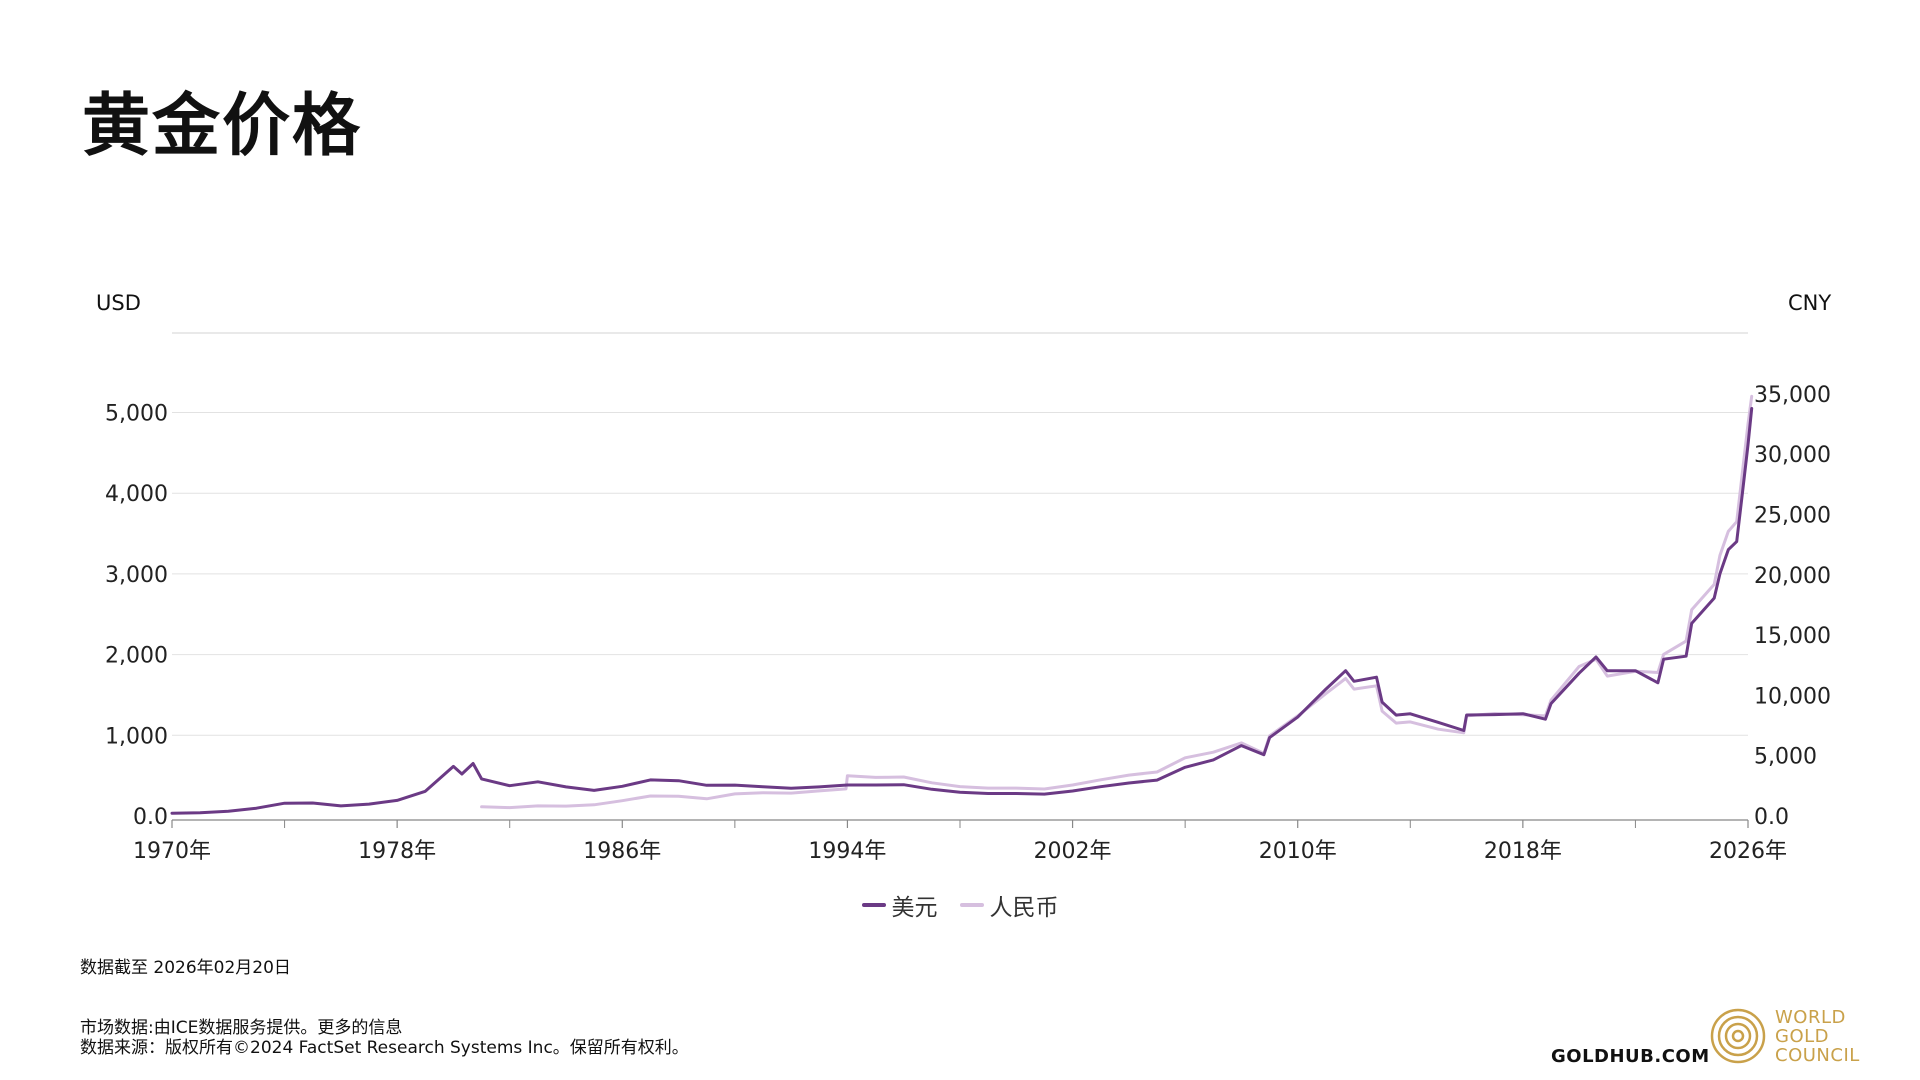 The image size is (1920, 1080). Describe the element at coordinates (1809, 303) in the screenshot. I see `right-axis-unit: CNY` at that location.